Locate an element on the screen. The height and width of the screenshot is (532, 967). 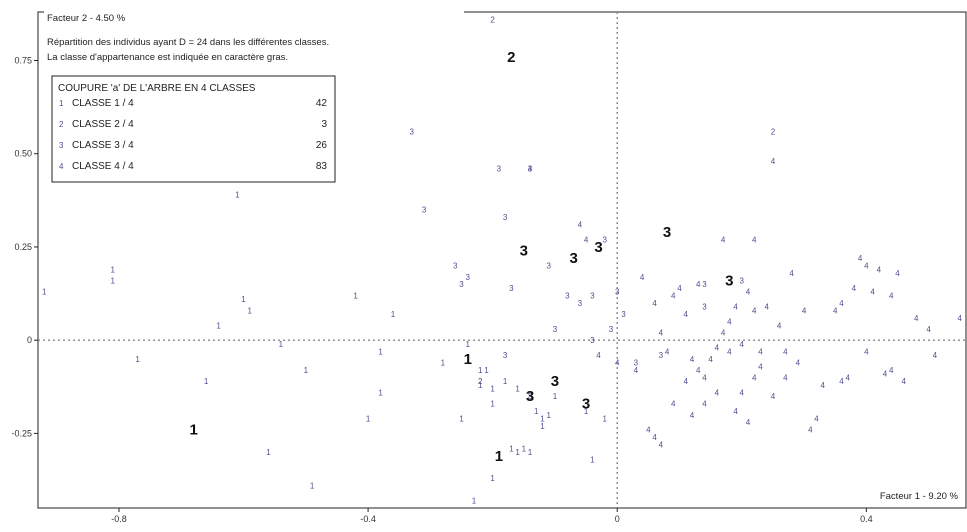
legend-box is located at coordinates (193, 129).